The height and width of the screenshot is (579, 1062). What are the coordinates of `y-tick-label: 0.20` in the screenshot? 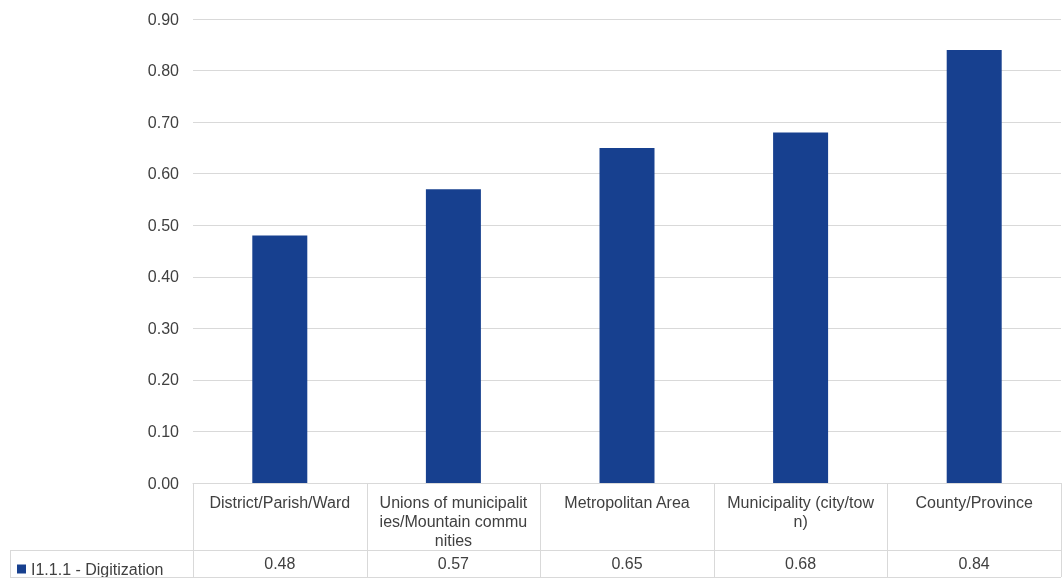 It's located at (163, 380).